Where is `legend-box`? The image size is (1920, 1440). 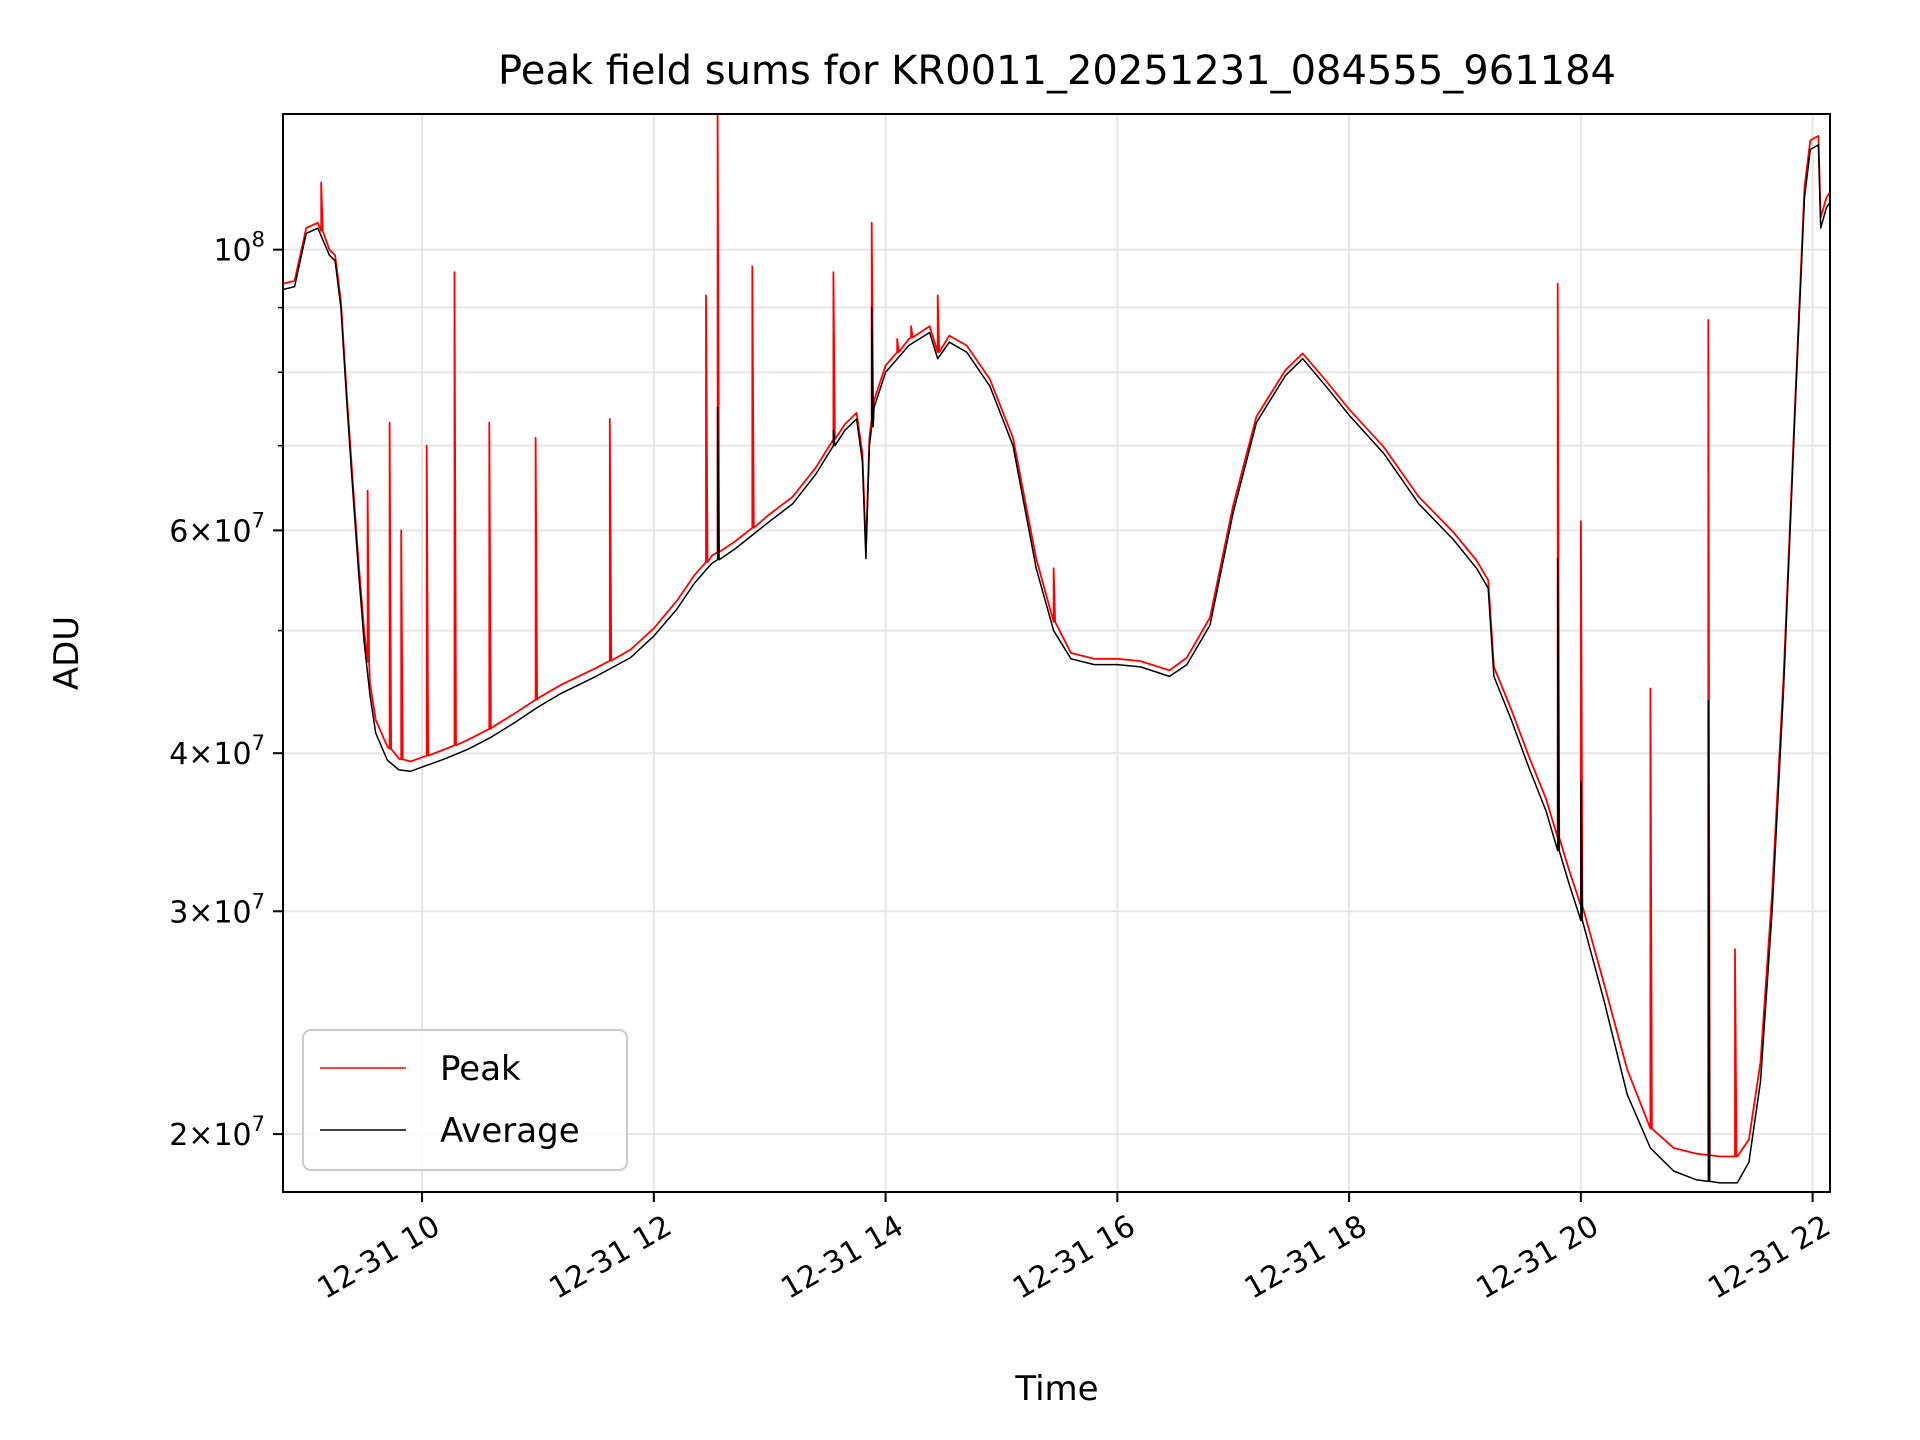 legend-box is located at coordinates (465, 1100).